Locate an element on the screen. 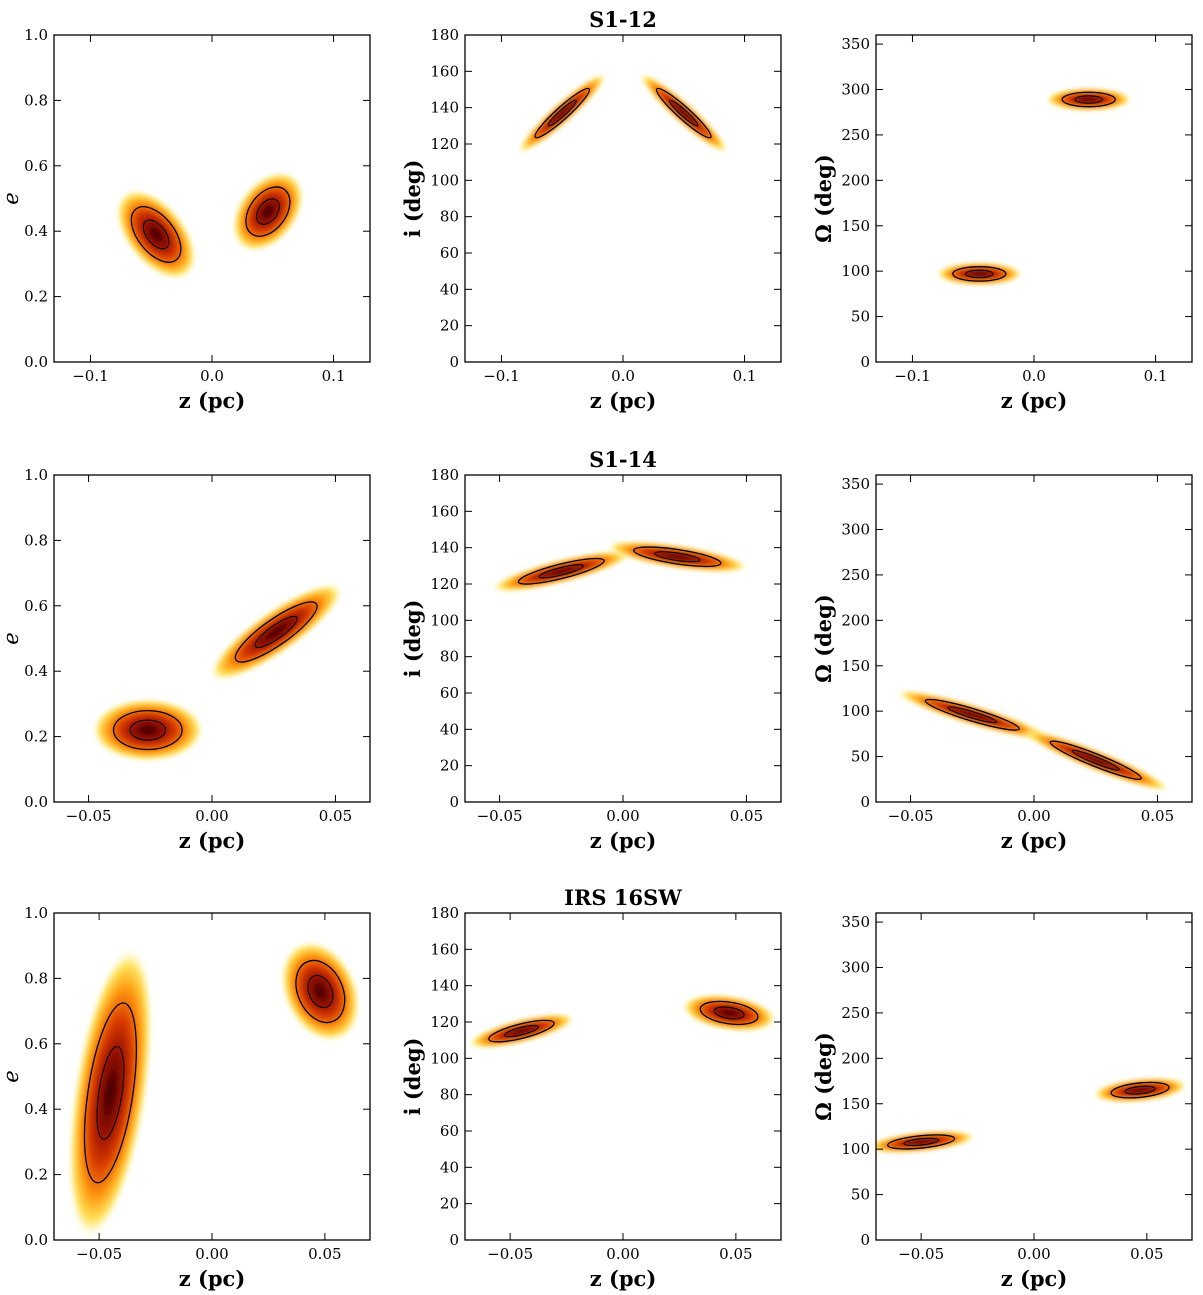 The height and width of the screenshot is (1295, 1203). x-tick-label: −0.1 is located at coordinates (912, 376).